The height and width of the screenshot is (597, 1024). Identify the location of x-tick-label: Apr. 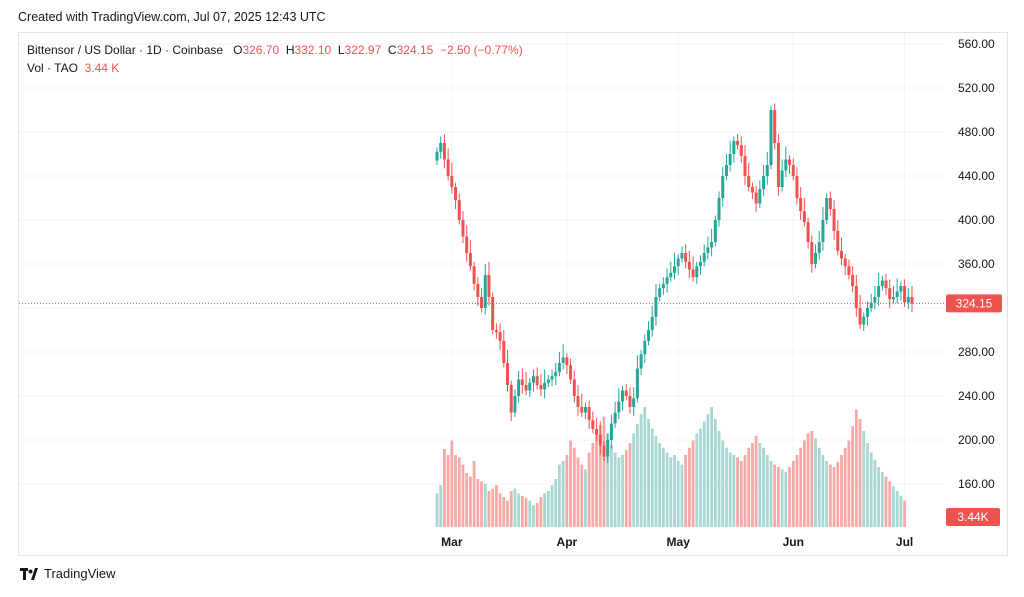
(567, 542).